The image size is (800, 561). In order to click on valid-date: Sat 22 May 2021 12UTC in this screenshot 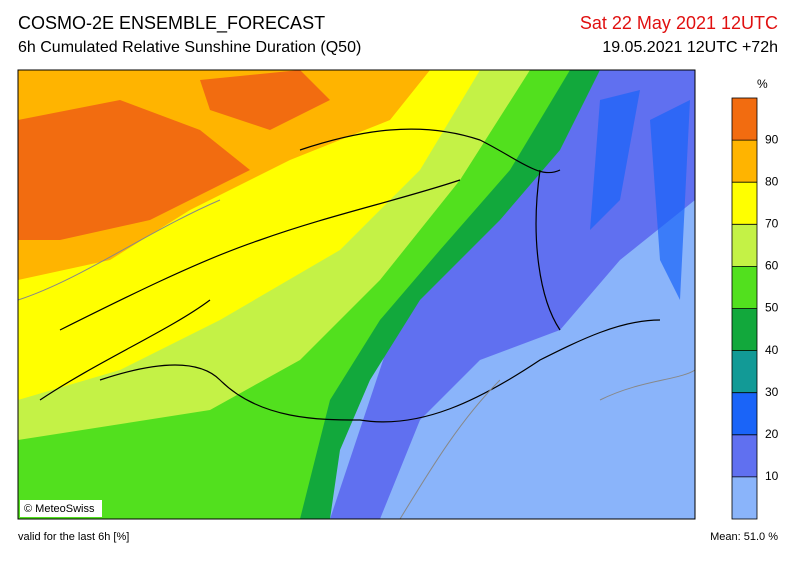, I will do `click(679, 23)`.